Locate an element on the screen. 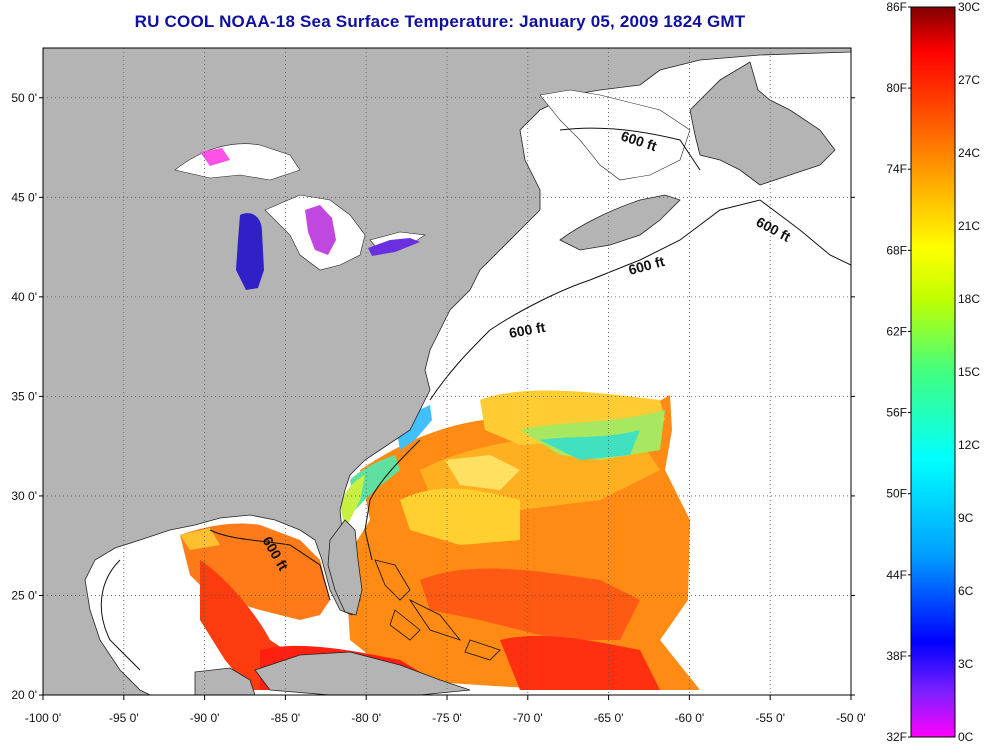  bahamas is located at coordinates (437, 610).